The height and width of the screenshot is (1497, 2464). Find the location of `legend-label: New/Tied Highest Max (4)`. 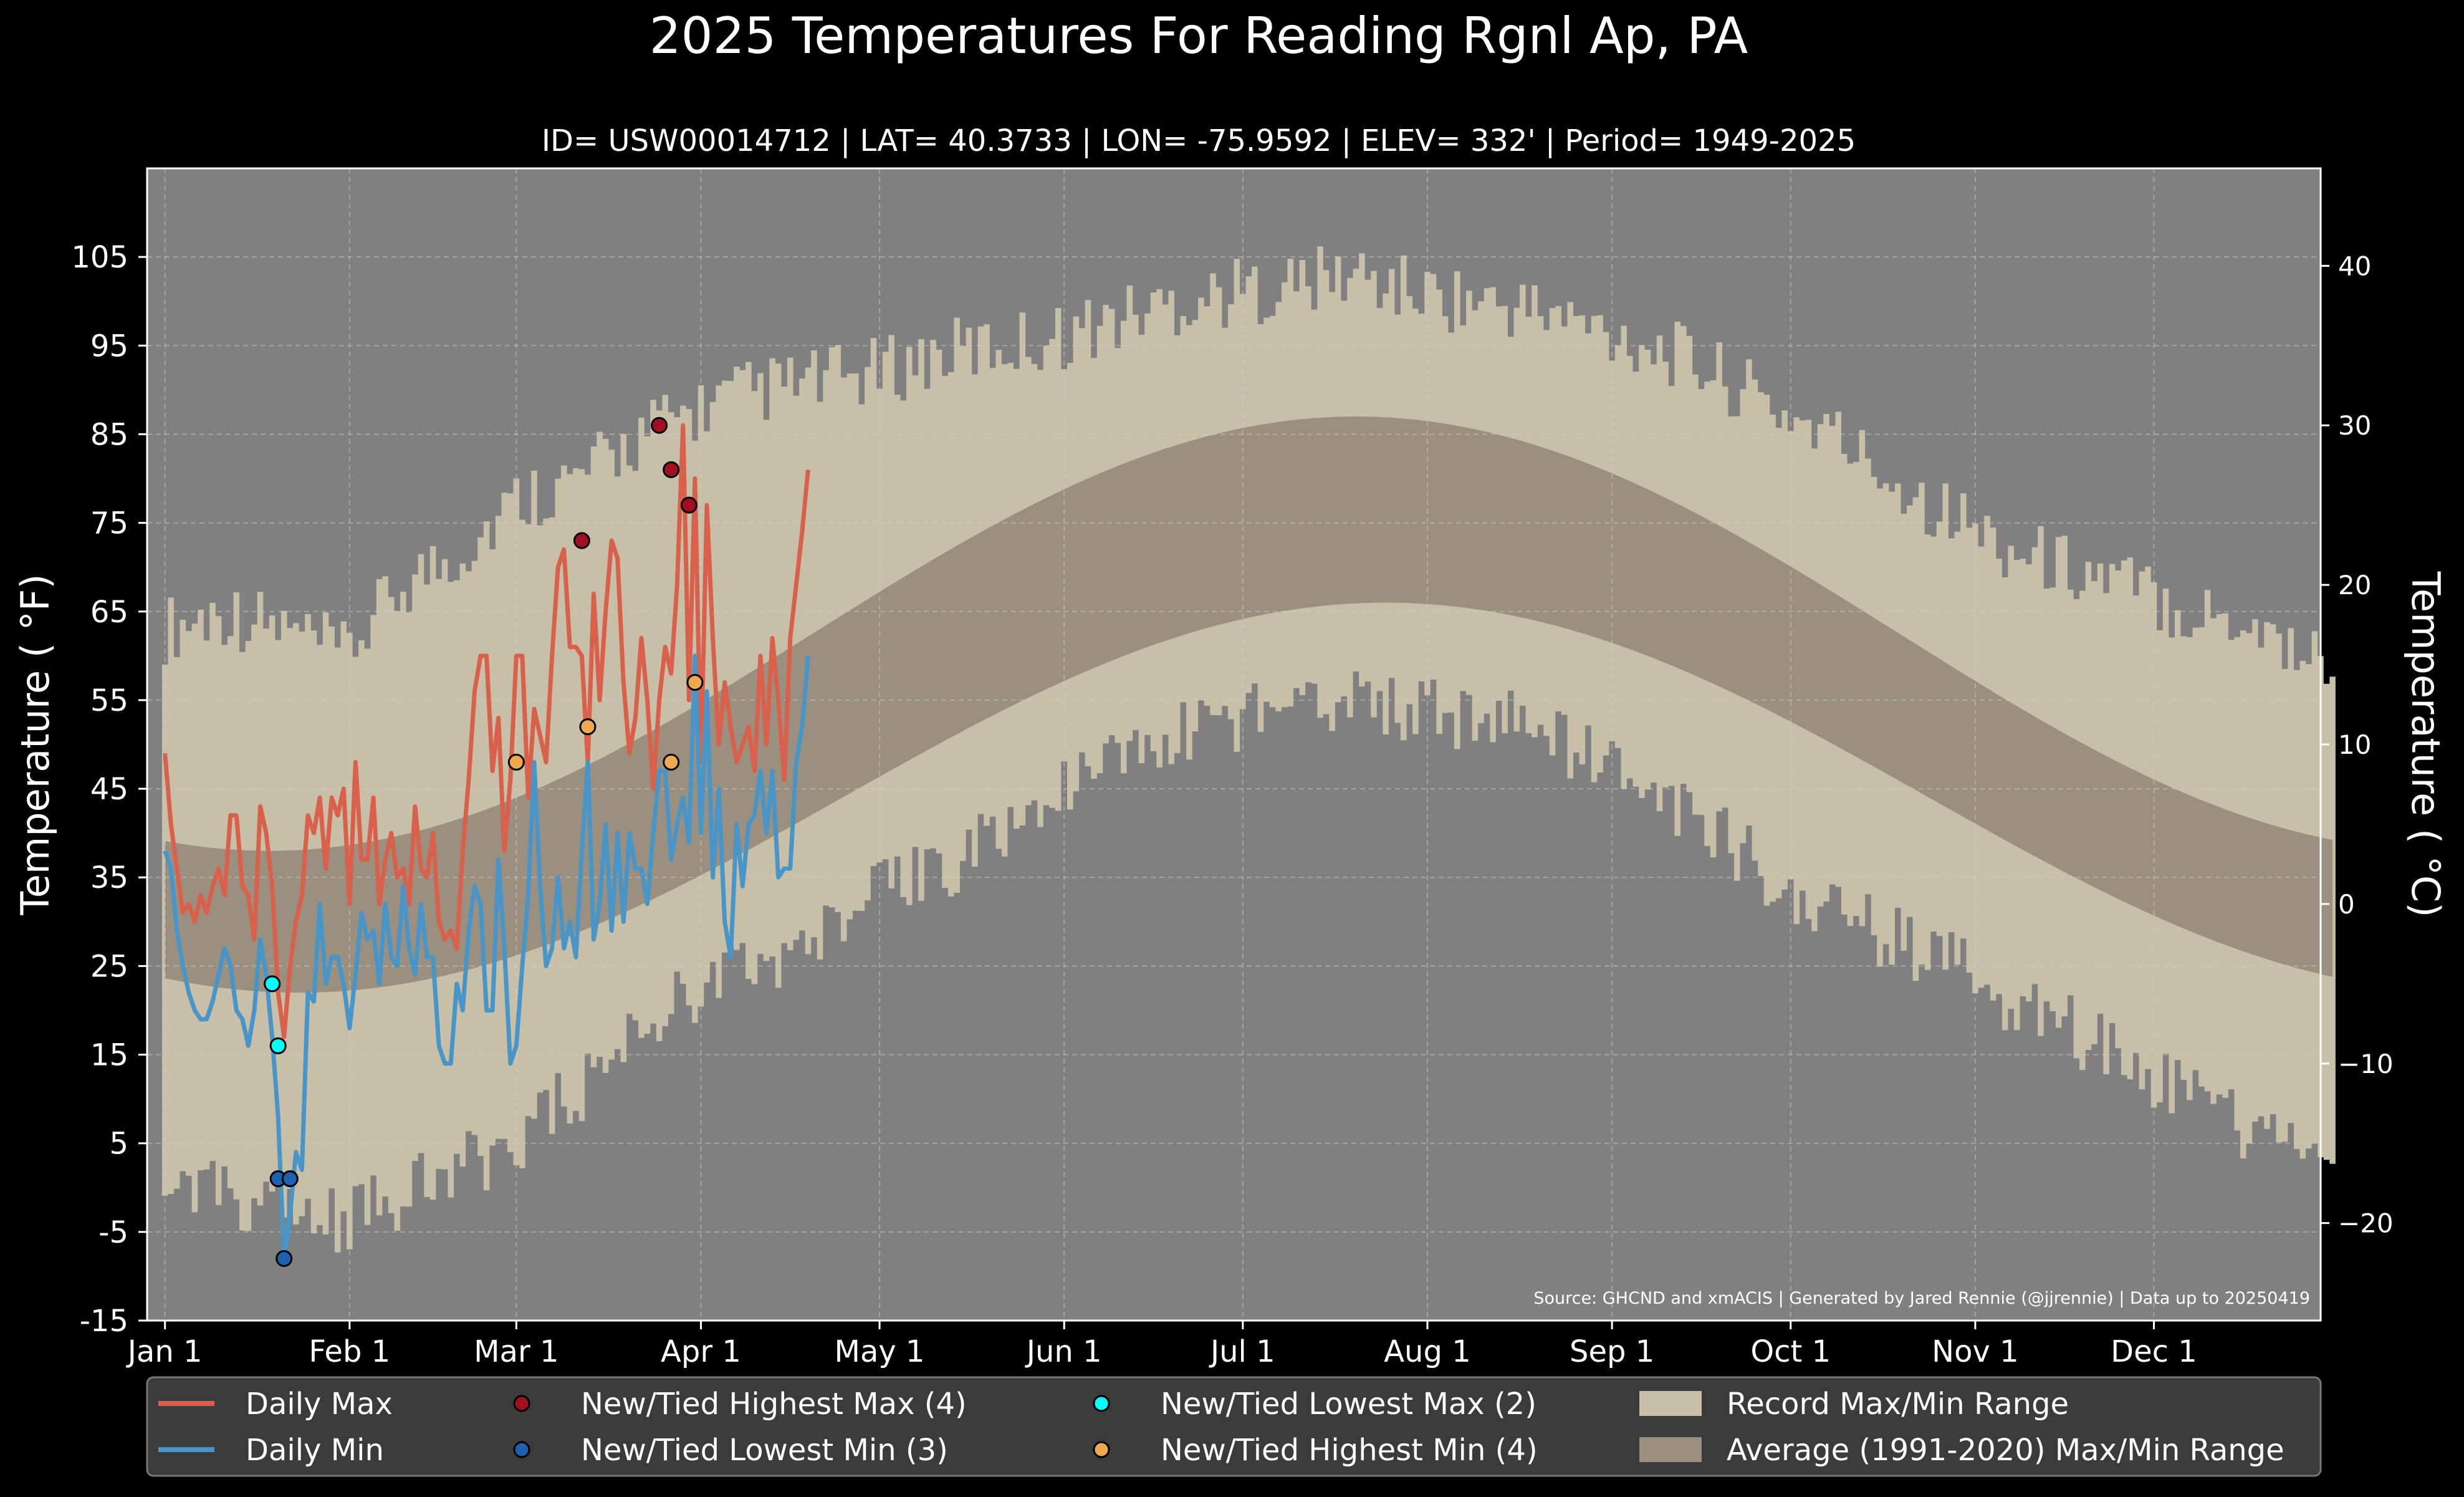

legend-label: New/Tied Highest Max (4) is located at coordinates (774, 1404).